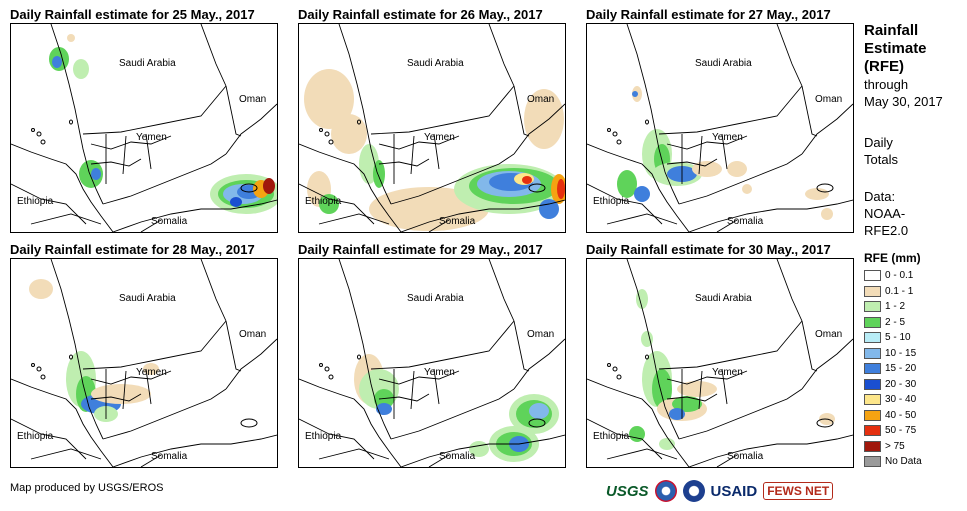 The image size is (967, 511). Describe the element at coordinates (798, 491) in the screenshot. I see `fews-net-logo: FEWS NET` at that location.